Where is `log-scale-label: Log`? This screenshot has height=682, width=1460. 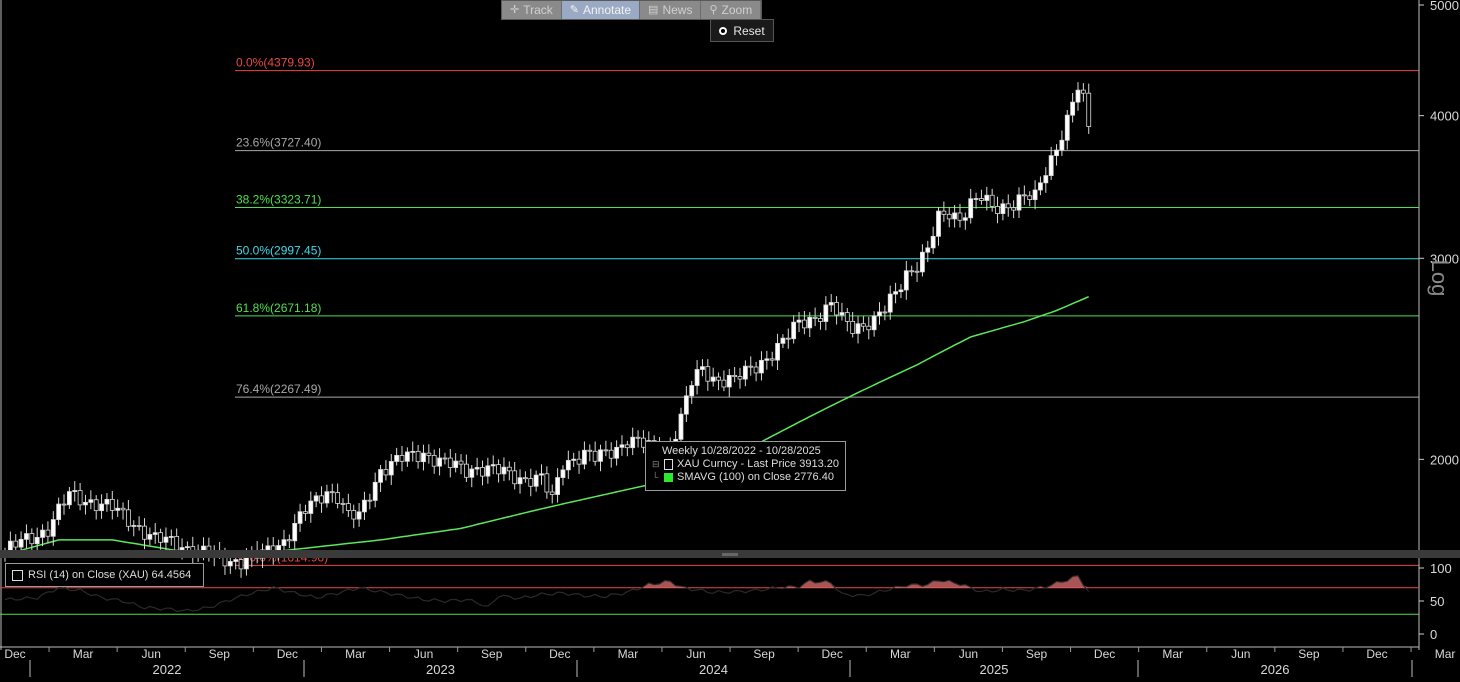
log-scale-label: Log is located at coordinates (1439, 278).